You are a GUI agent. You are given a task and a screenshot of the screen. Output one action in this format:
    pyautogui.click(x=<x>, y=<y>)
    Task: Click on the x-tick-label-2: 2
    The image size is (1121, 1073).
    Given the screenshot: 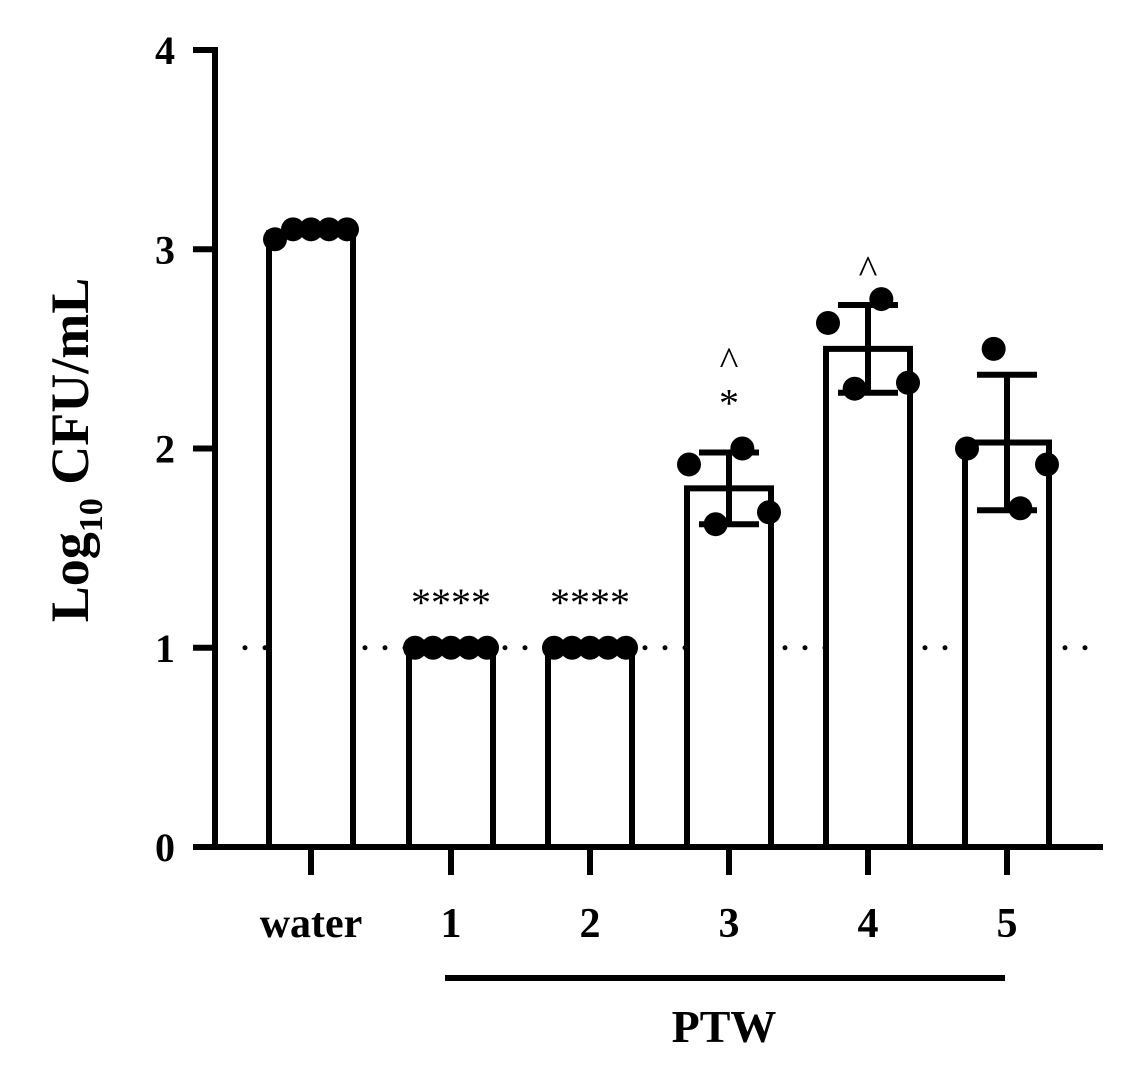 What is the action you would take?
    pyautogui.click(x=590, y=924)
    